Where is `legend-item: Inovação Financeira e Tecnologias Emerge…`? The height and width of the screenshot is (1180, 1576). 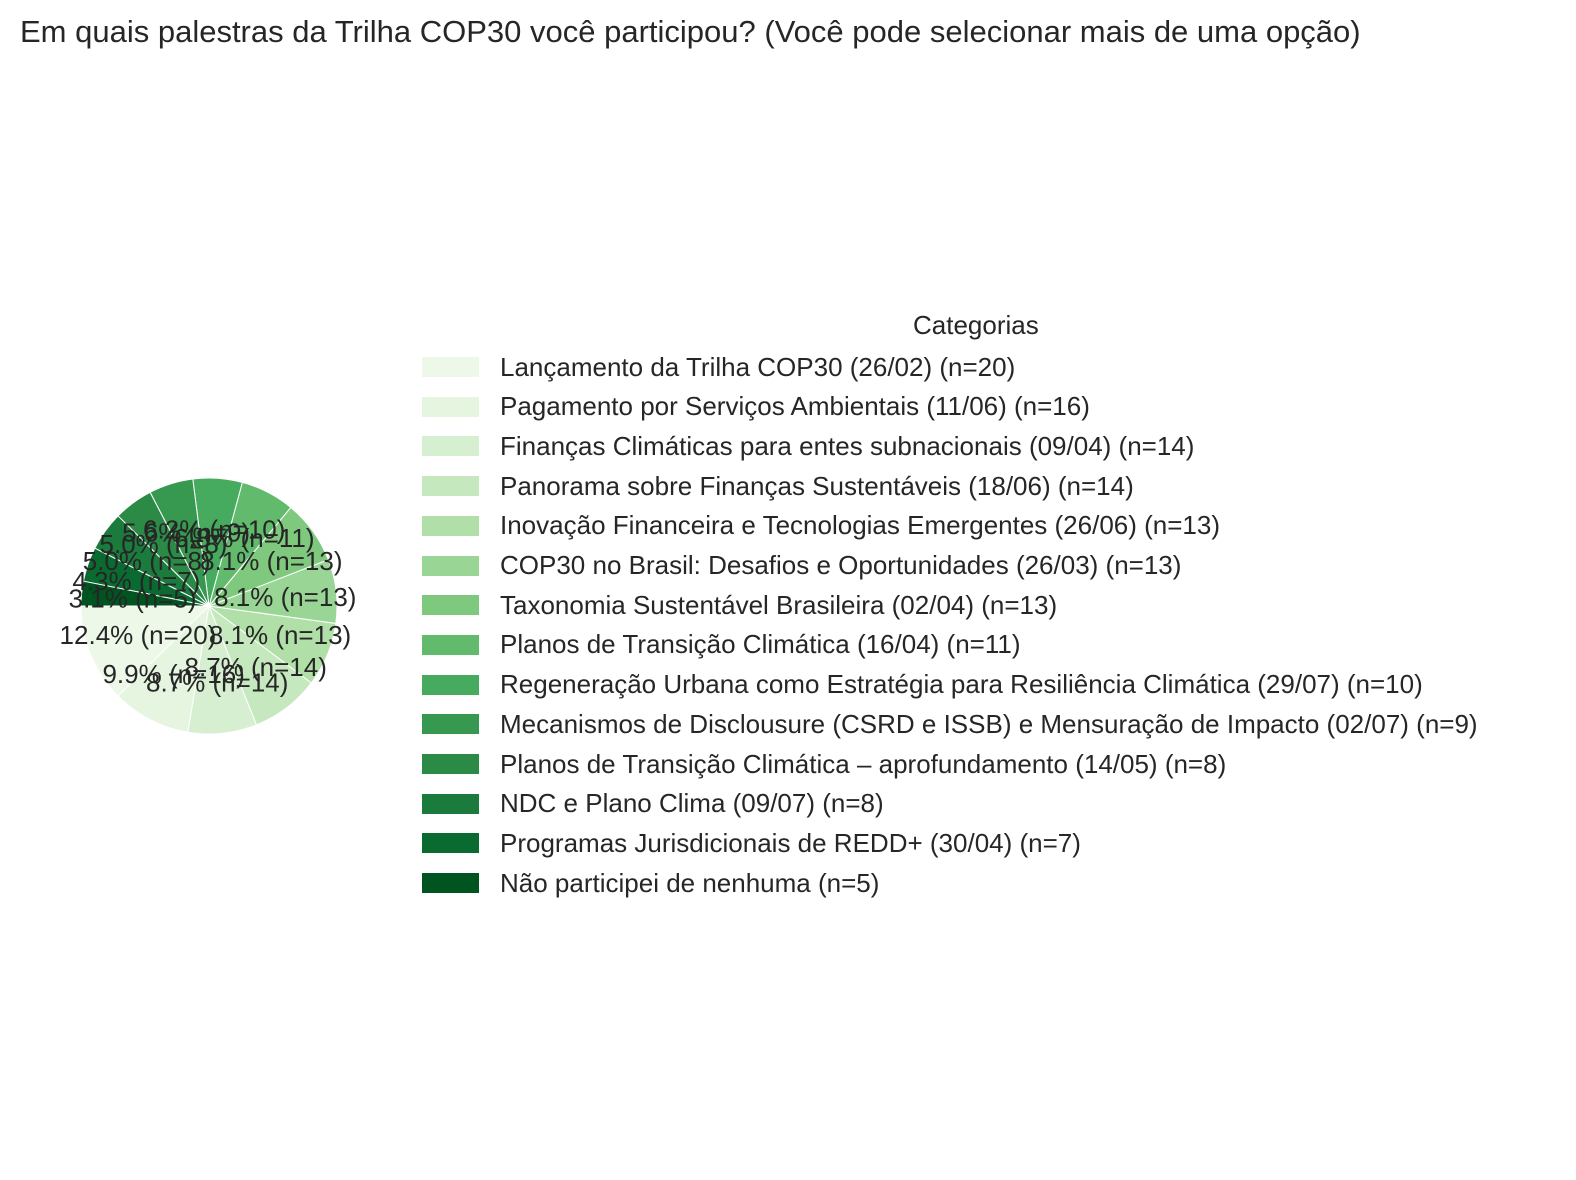
legend-item: Inovação Financeira e Tecnologias Emerge… is located at coordinates (820, 526).